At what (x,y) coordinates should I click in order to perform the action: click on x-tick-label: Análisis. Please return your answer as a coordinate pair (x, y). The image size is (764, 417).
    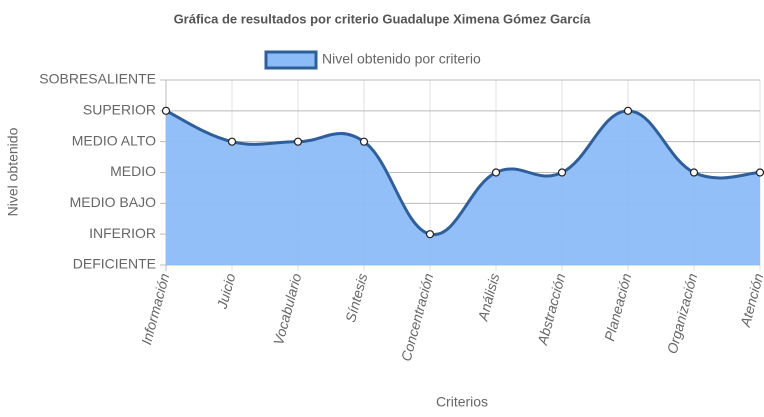
    Looking at the image, I should click on (488, 298).